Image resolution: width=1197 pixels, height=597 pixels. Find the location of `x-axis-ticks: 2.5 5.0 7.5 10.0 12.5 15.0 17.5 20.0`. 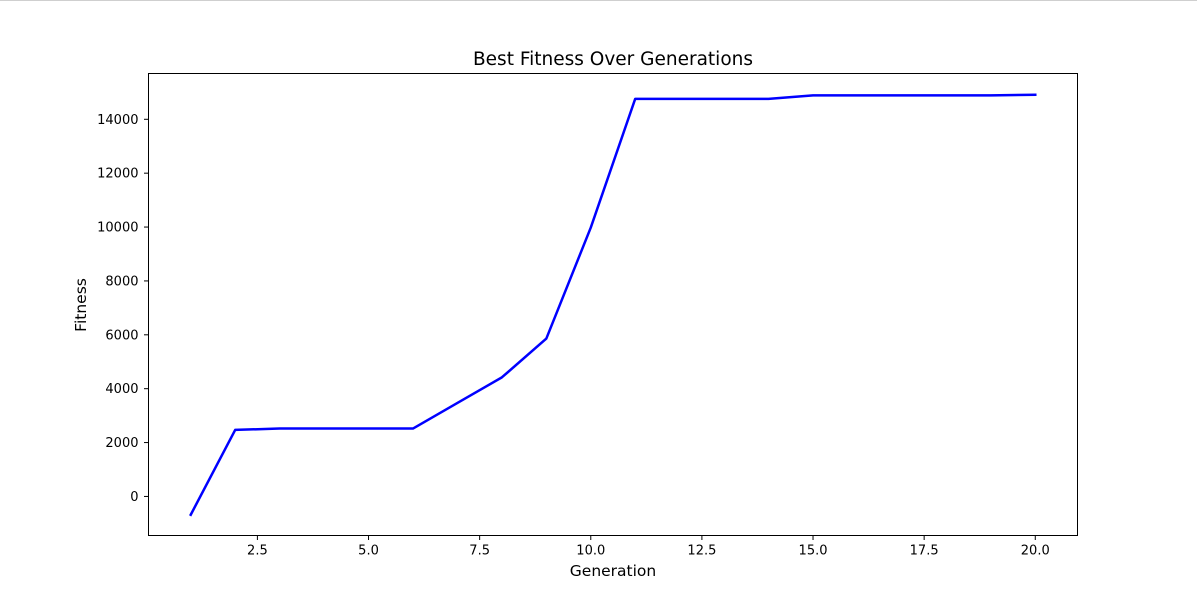

x-axis-ticks: 2.5 5.0 7.5 10.0 12.5 15.0 17.5 20.0 is located at coordinates (648, 547).